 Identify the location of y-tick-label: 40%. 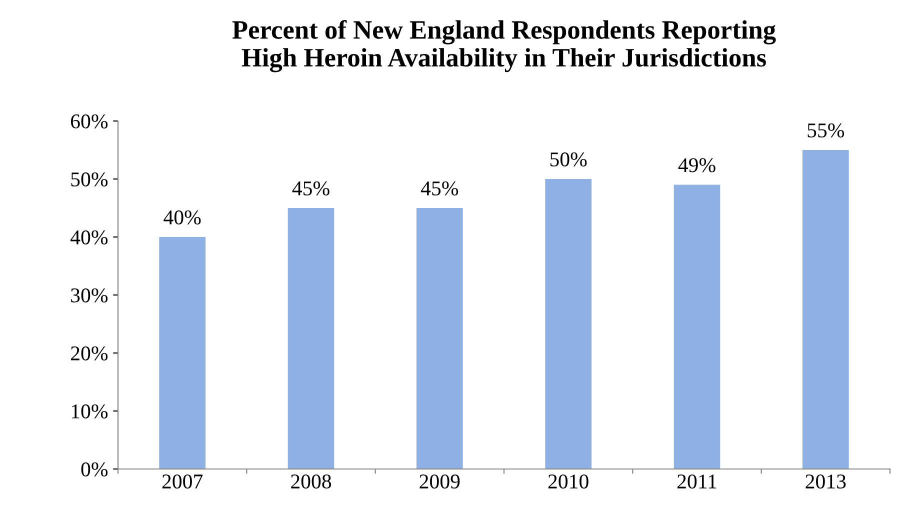
(89, 237).